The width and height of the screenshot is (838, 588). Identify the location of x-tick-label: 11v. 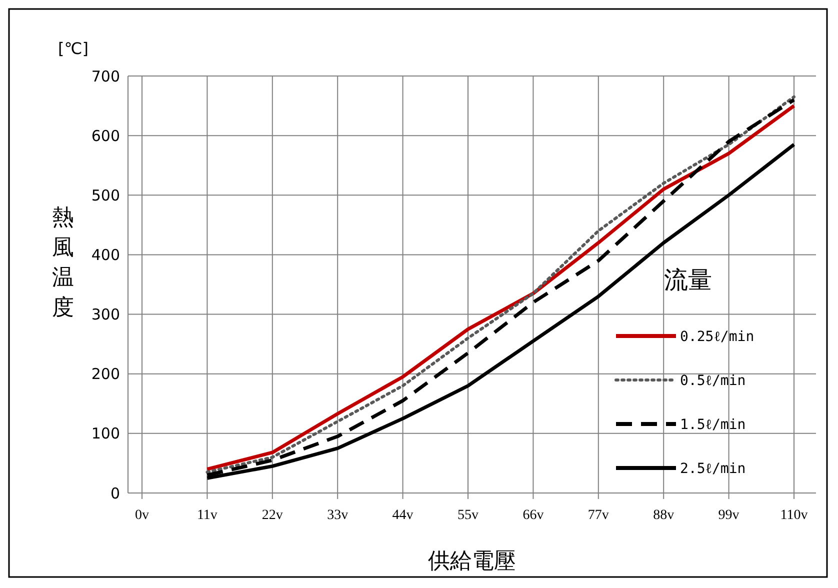
(207, 515).